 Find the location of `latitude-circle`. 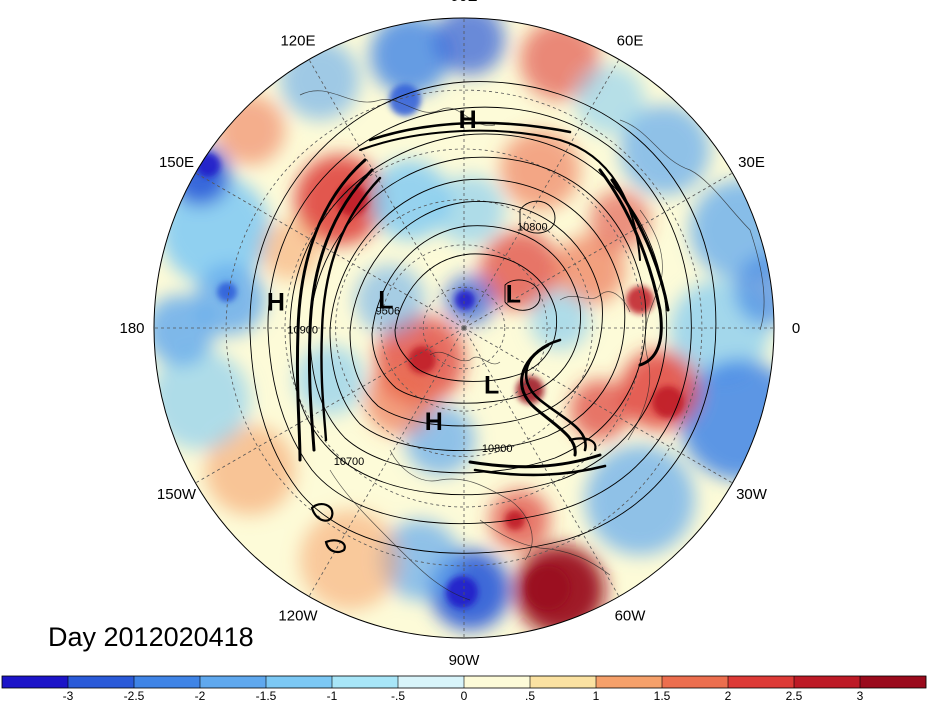

latitude-circle is located at coordinates (464, 328).